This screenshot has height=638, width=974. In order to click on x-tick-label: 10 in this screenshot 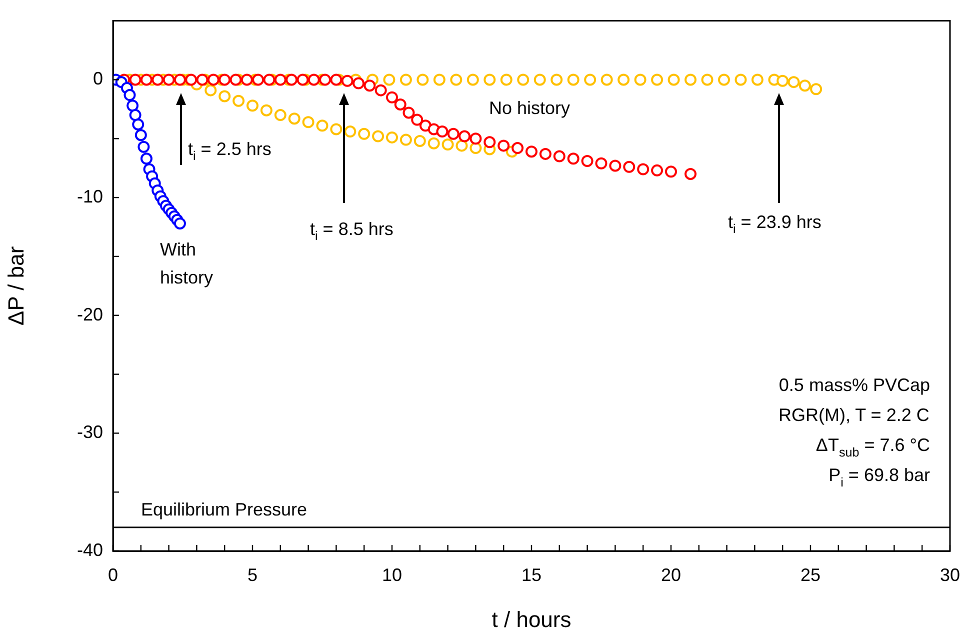, I will do `click(392, 574)`.